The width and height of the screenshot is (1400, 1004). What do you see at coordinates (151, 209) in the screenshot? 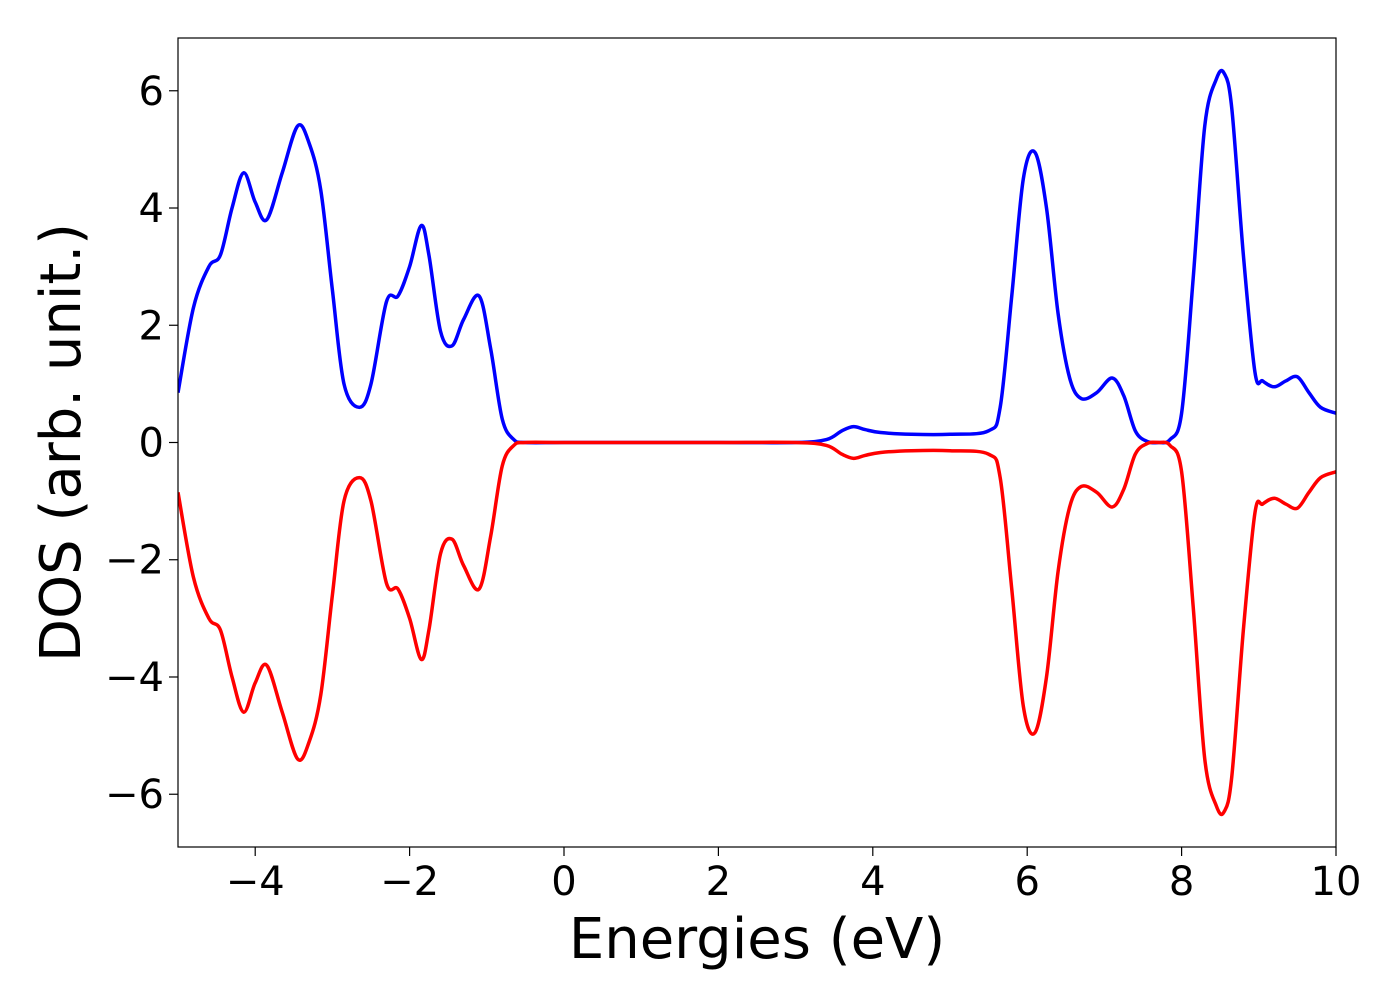
I see `y-tick-label: 4` at bounding box center [151, 209].